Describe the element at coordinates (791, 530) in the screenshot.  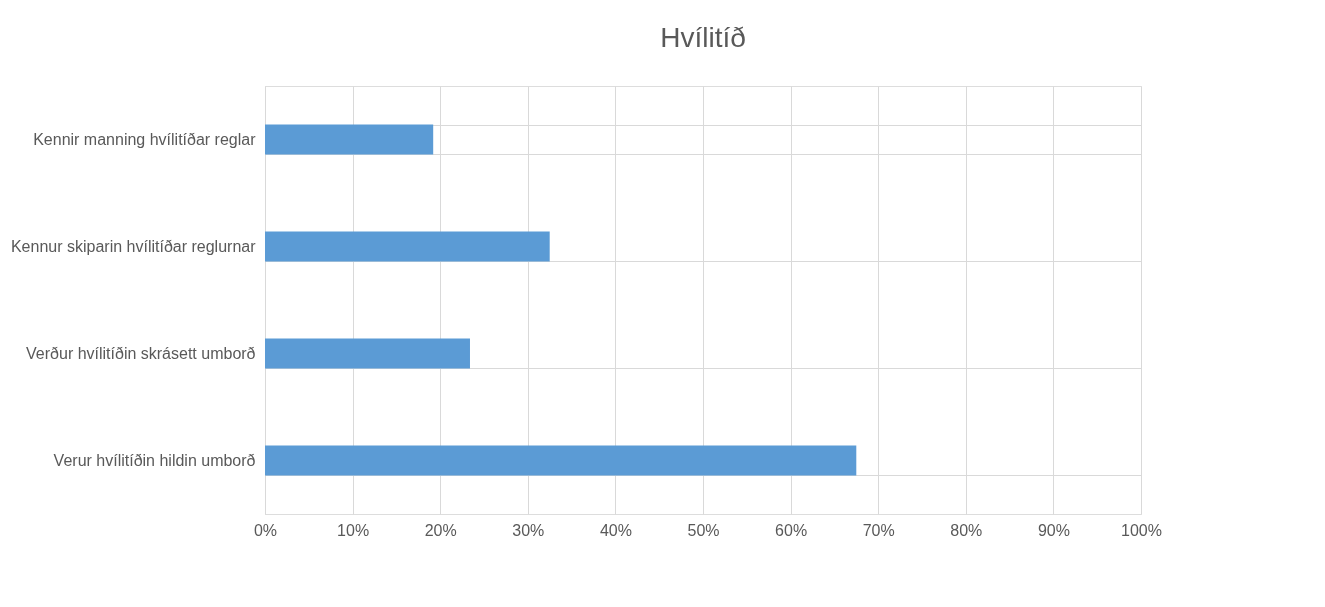
I see `x-tick-label: 60%` at that location.